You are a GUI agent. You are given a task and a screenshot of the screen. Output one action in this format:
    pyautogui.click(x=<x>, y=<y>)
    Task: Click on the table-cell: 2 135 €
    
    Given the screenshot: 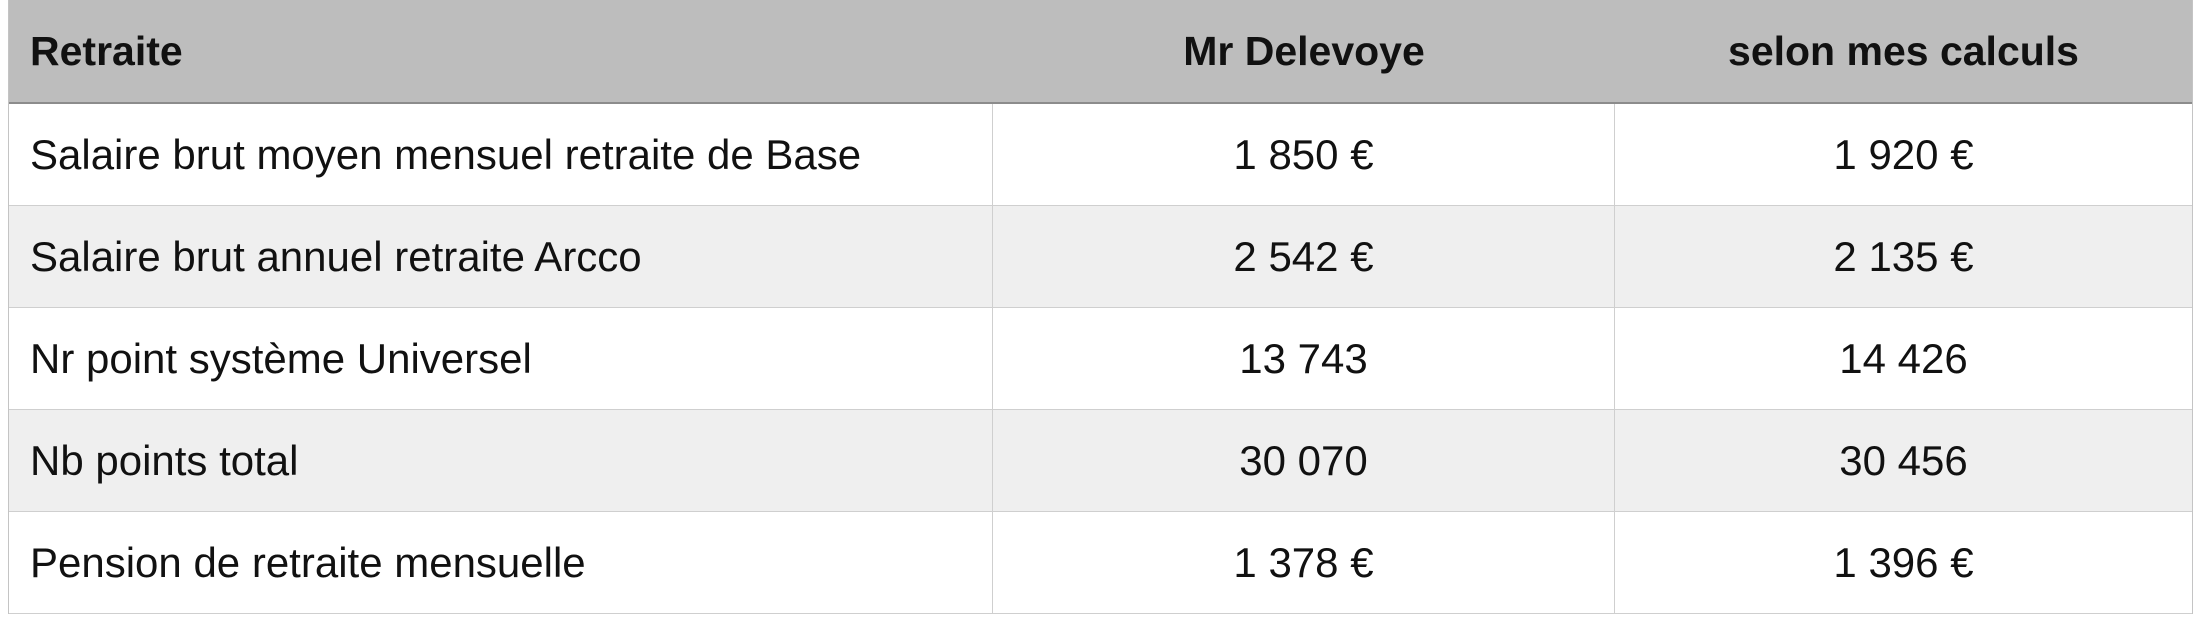 What is the action you would take?
    pyautogui.click(x=1903, y=256)
    